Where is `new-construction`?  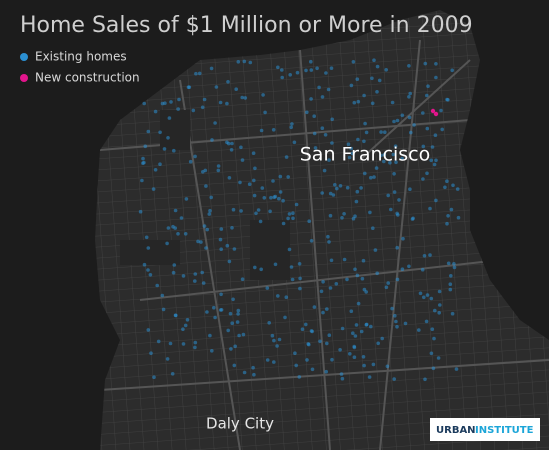 new-construction is located at coordinates (433, 111).